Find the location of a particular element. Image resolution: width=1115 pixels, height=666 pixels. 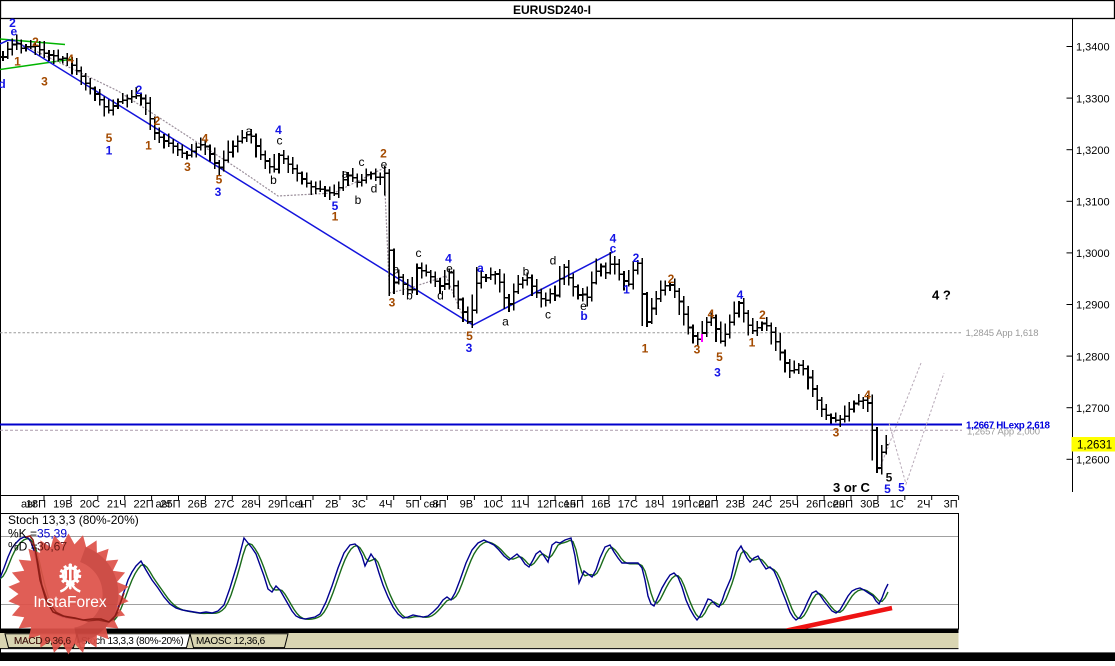

svg-text: 5П is located at coordinates (413, 505).